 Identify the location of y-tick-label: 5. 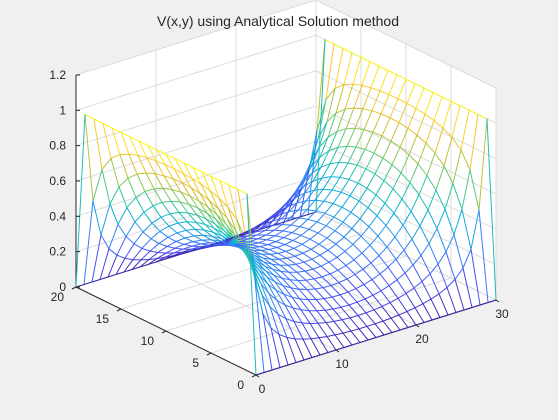
(195, 363).